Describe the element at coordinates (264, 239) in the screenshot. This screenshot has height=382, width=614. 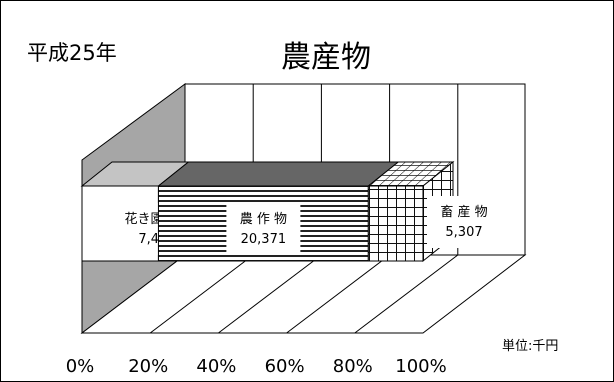
I see `data-label-crops: 20,371` at that location.